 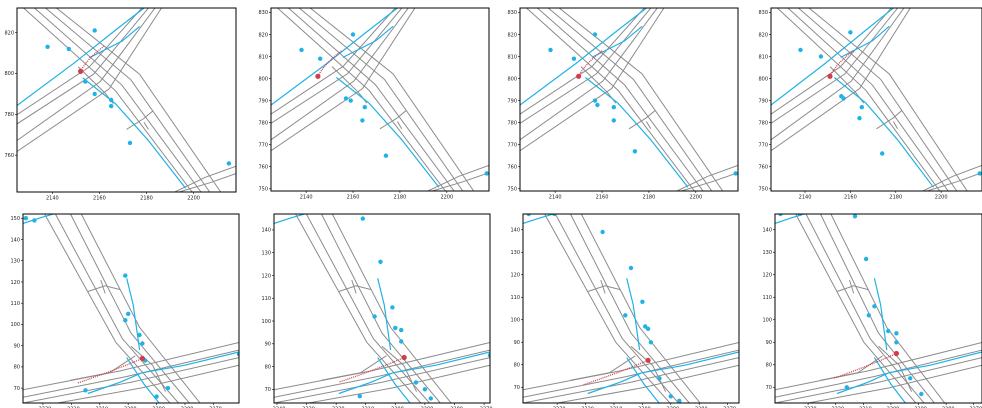 What do you see at coordinates (17, 346) in the screenshot?
I see `y-tick-label: 90` at bounding box center [17, 346].